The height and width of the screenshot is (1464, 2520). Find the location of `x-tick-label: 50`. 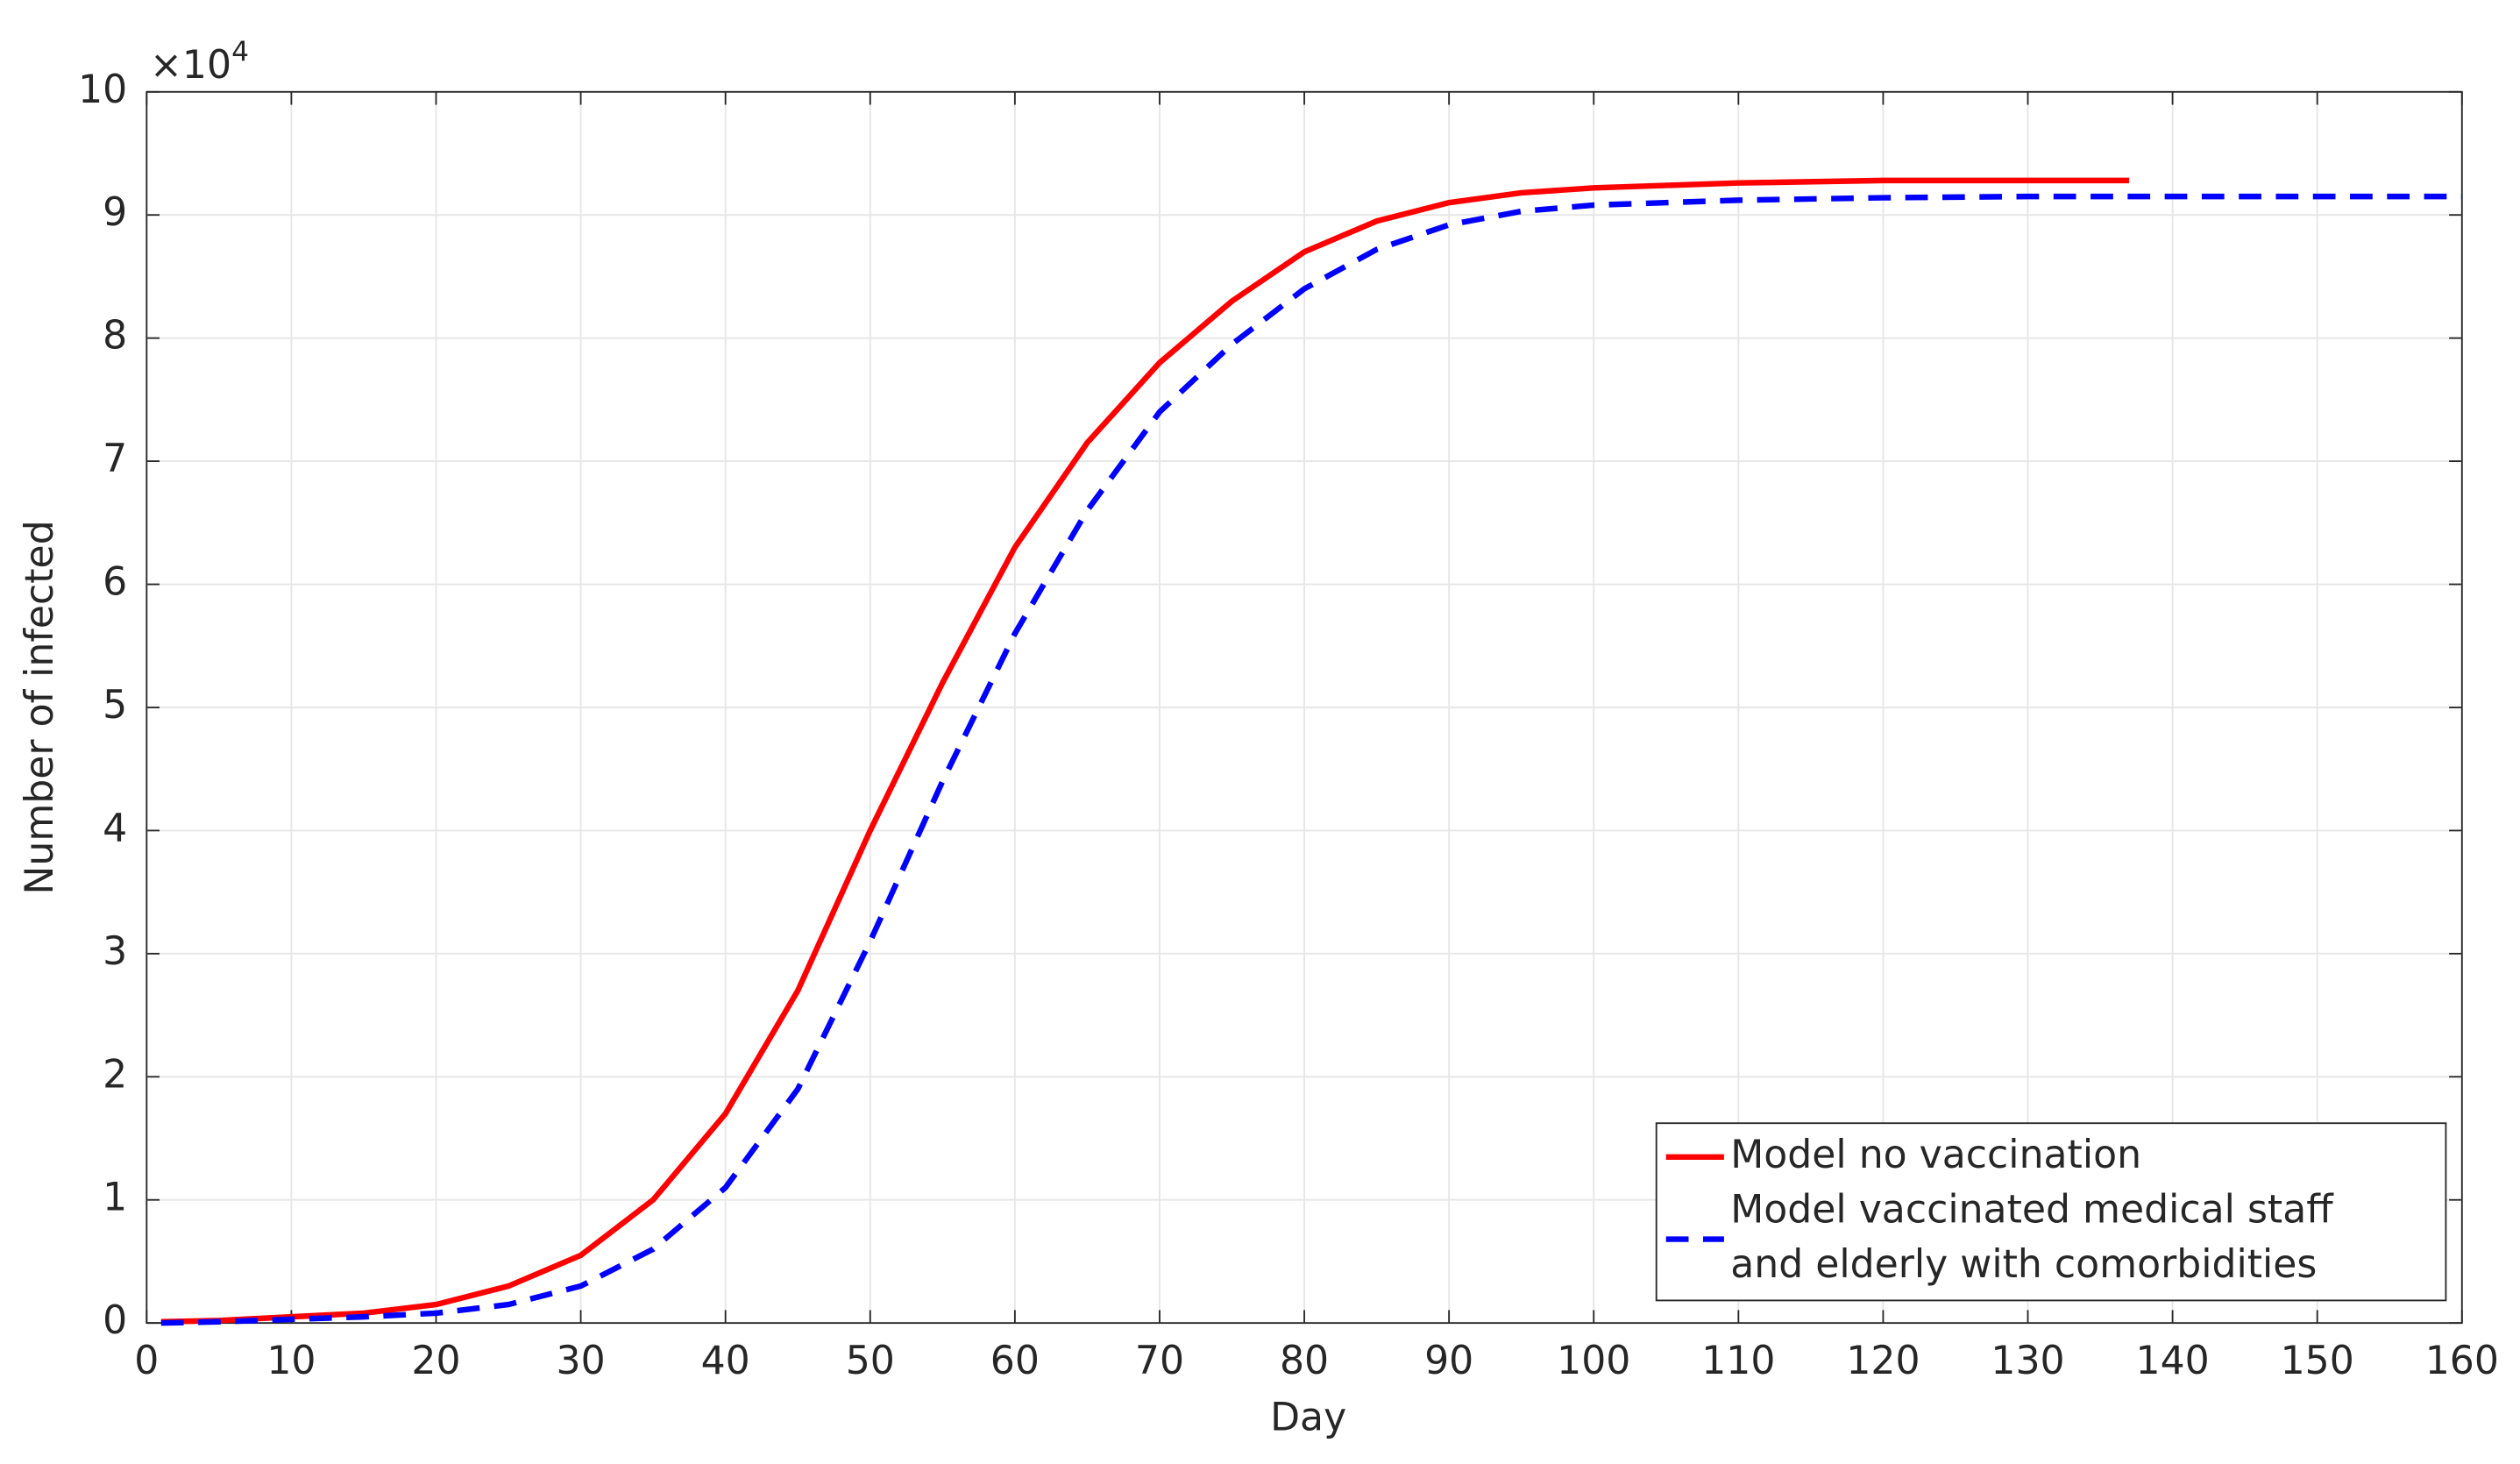

x-tick-label: 50 is located at coordinates (870, 1361).